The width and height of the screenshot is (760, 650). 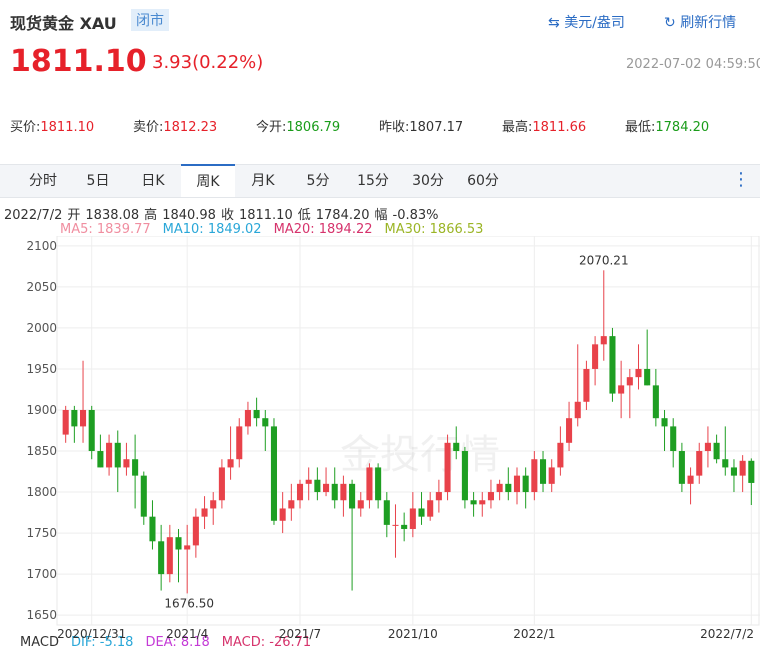 I want to click on quote-label: 昨收:, so click(x=394, y=127).